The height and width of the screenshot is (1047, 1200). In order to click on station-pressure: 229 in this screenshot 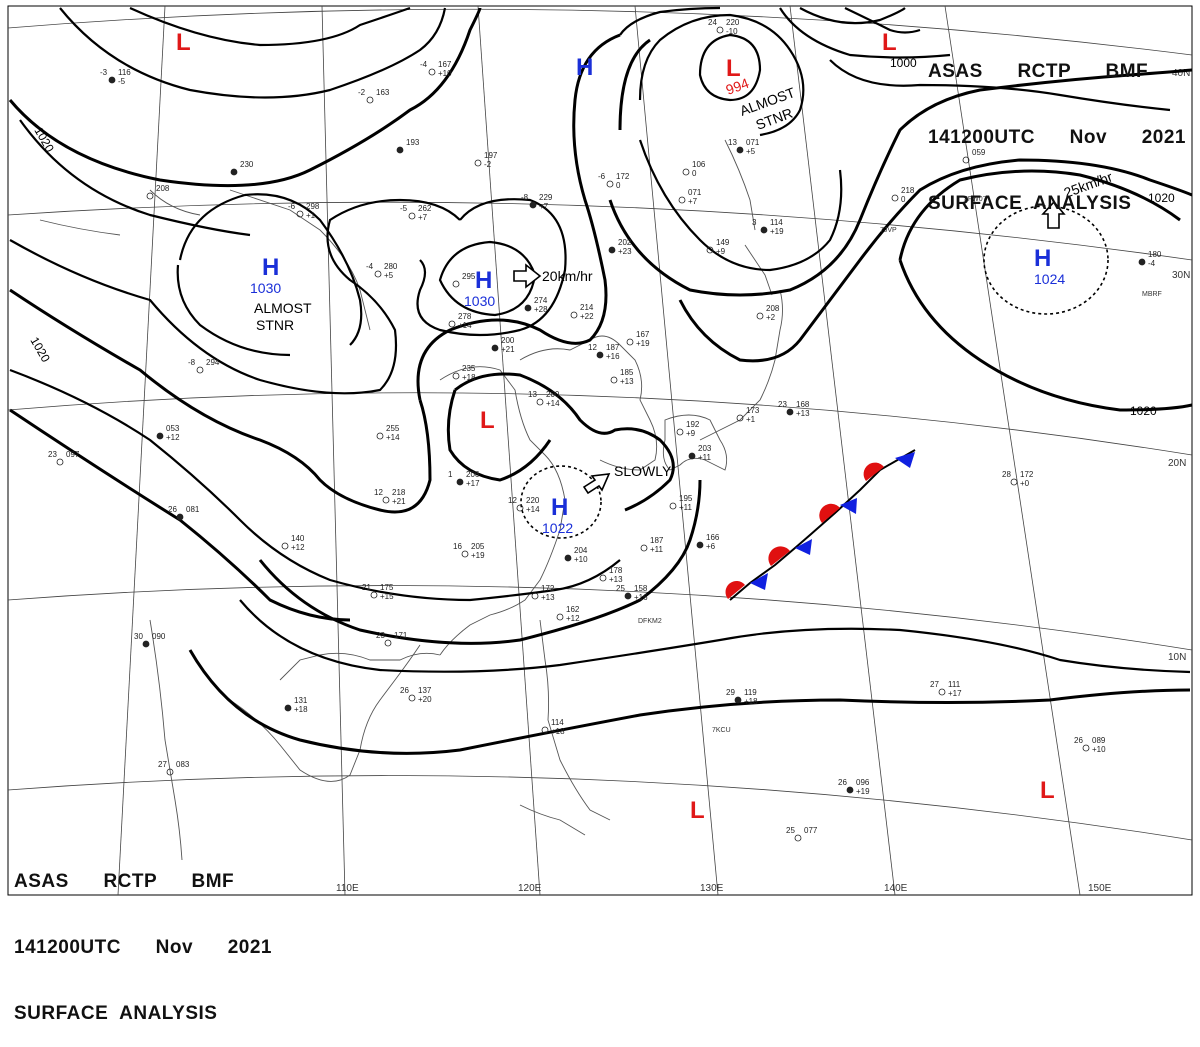, I will do `click(546, 197)`.